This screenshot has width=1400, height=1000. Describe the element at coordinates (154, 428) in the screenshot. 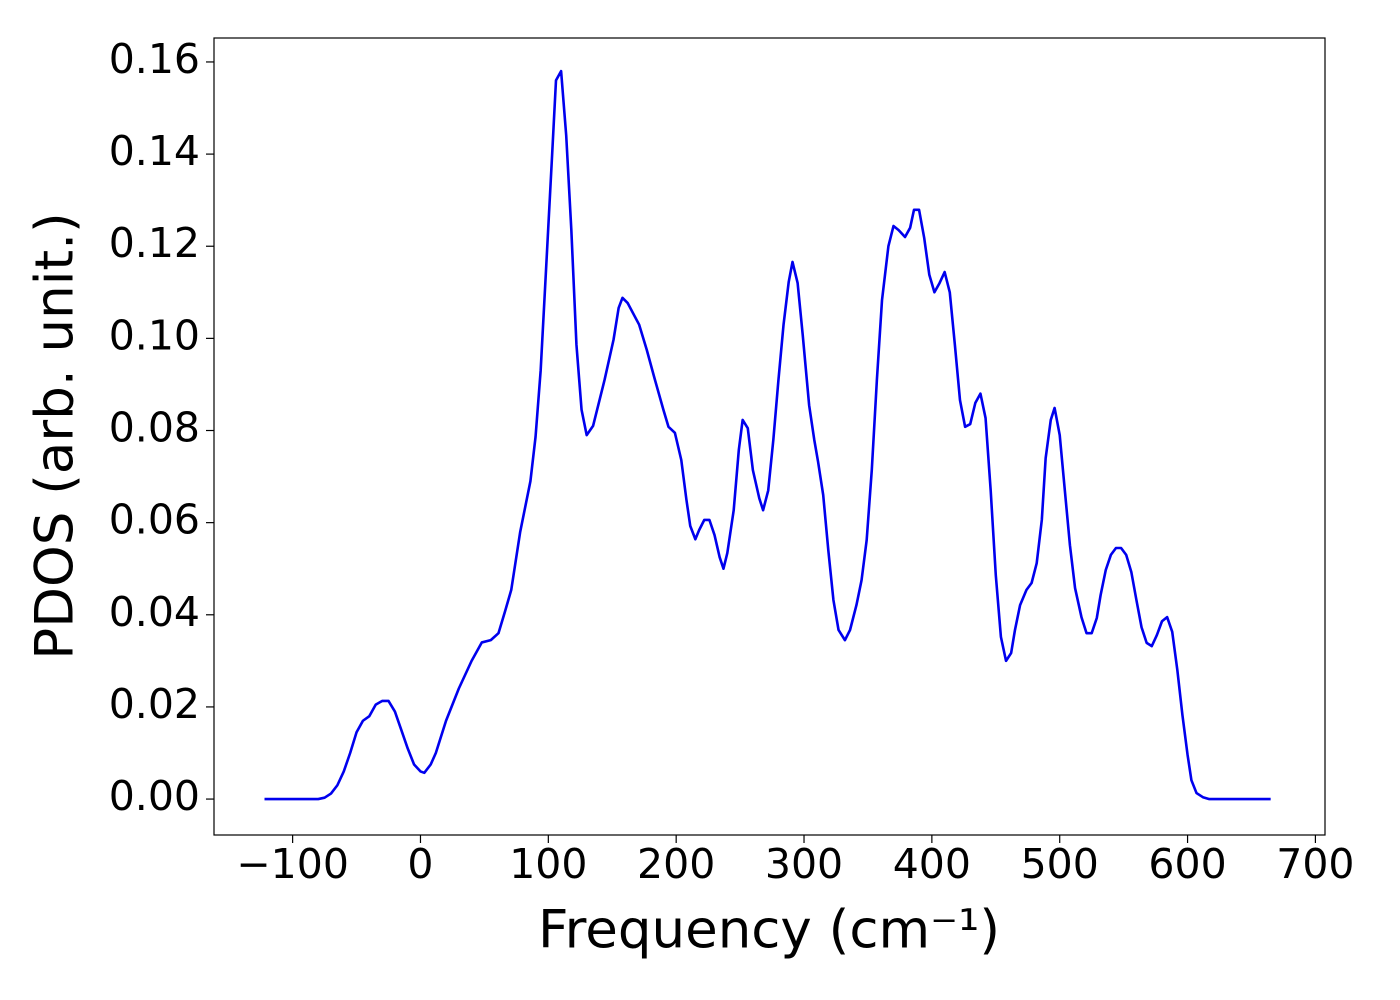

I see `y-tick-label: 0.08` at that location.